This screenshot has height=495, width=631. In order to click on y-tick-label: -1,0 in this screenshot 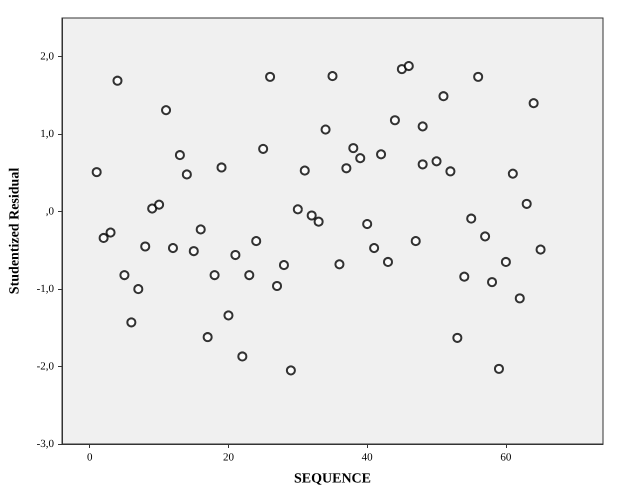, I will do `click(45, 289)`.